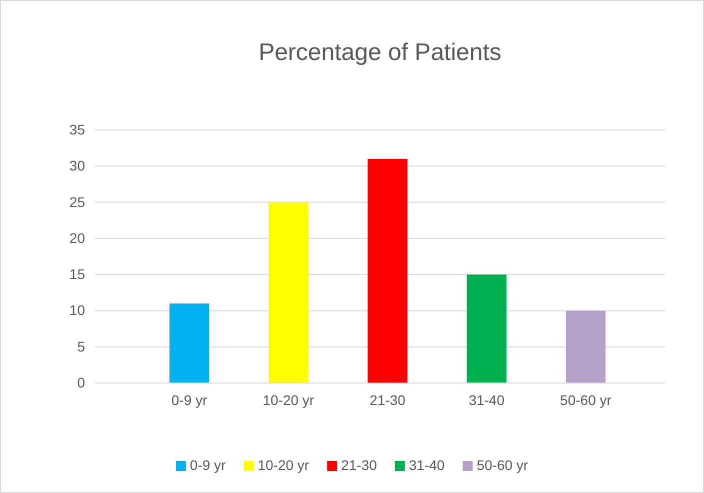 The height and width of the screenshot is (493, 704). What do you see at coordinates (586, 400) in the screenshot?
I see `x-tick-label: 50-60 yr` at bounding box center [586, 400].